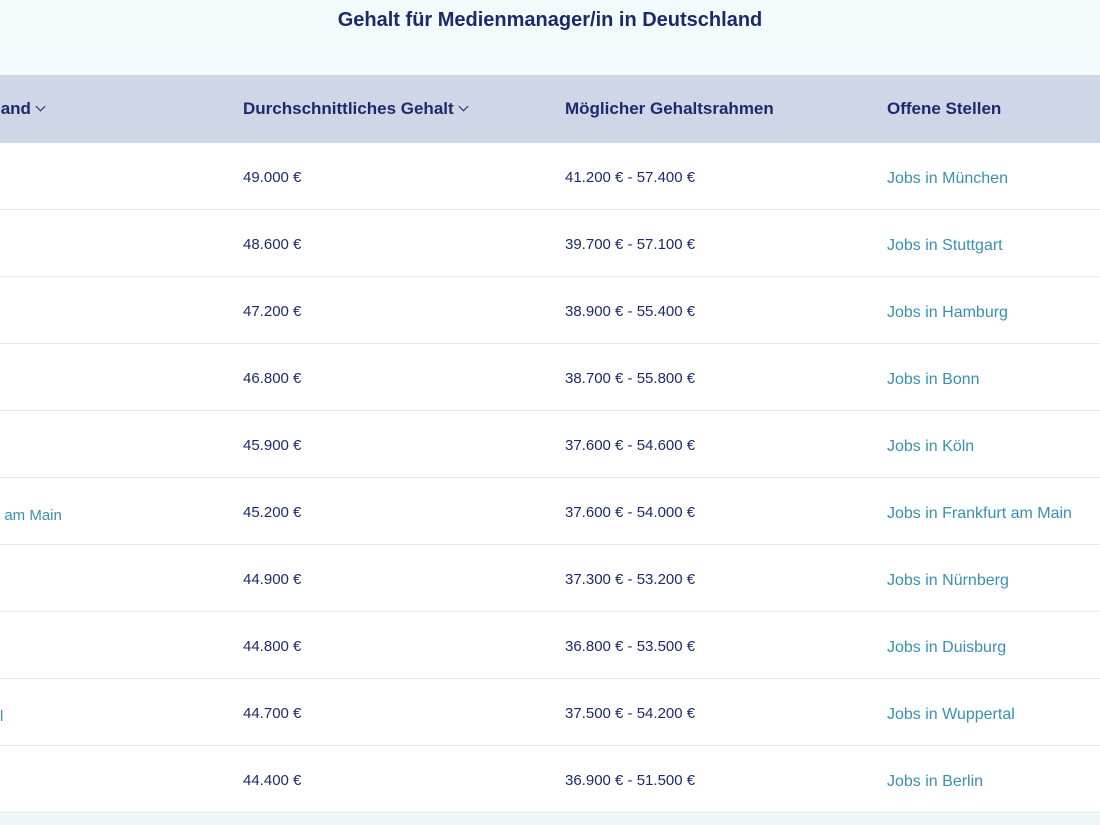 Image resolution: width=1100 pixels, height=825 pixels. Describe the element at coordinates (630, 378) in the screenshot. I see `salary-range: 38.700 € - 55.800 €` at that location.